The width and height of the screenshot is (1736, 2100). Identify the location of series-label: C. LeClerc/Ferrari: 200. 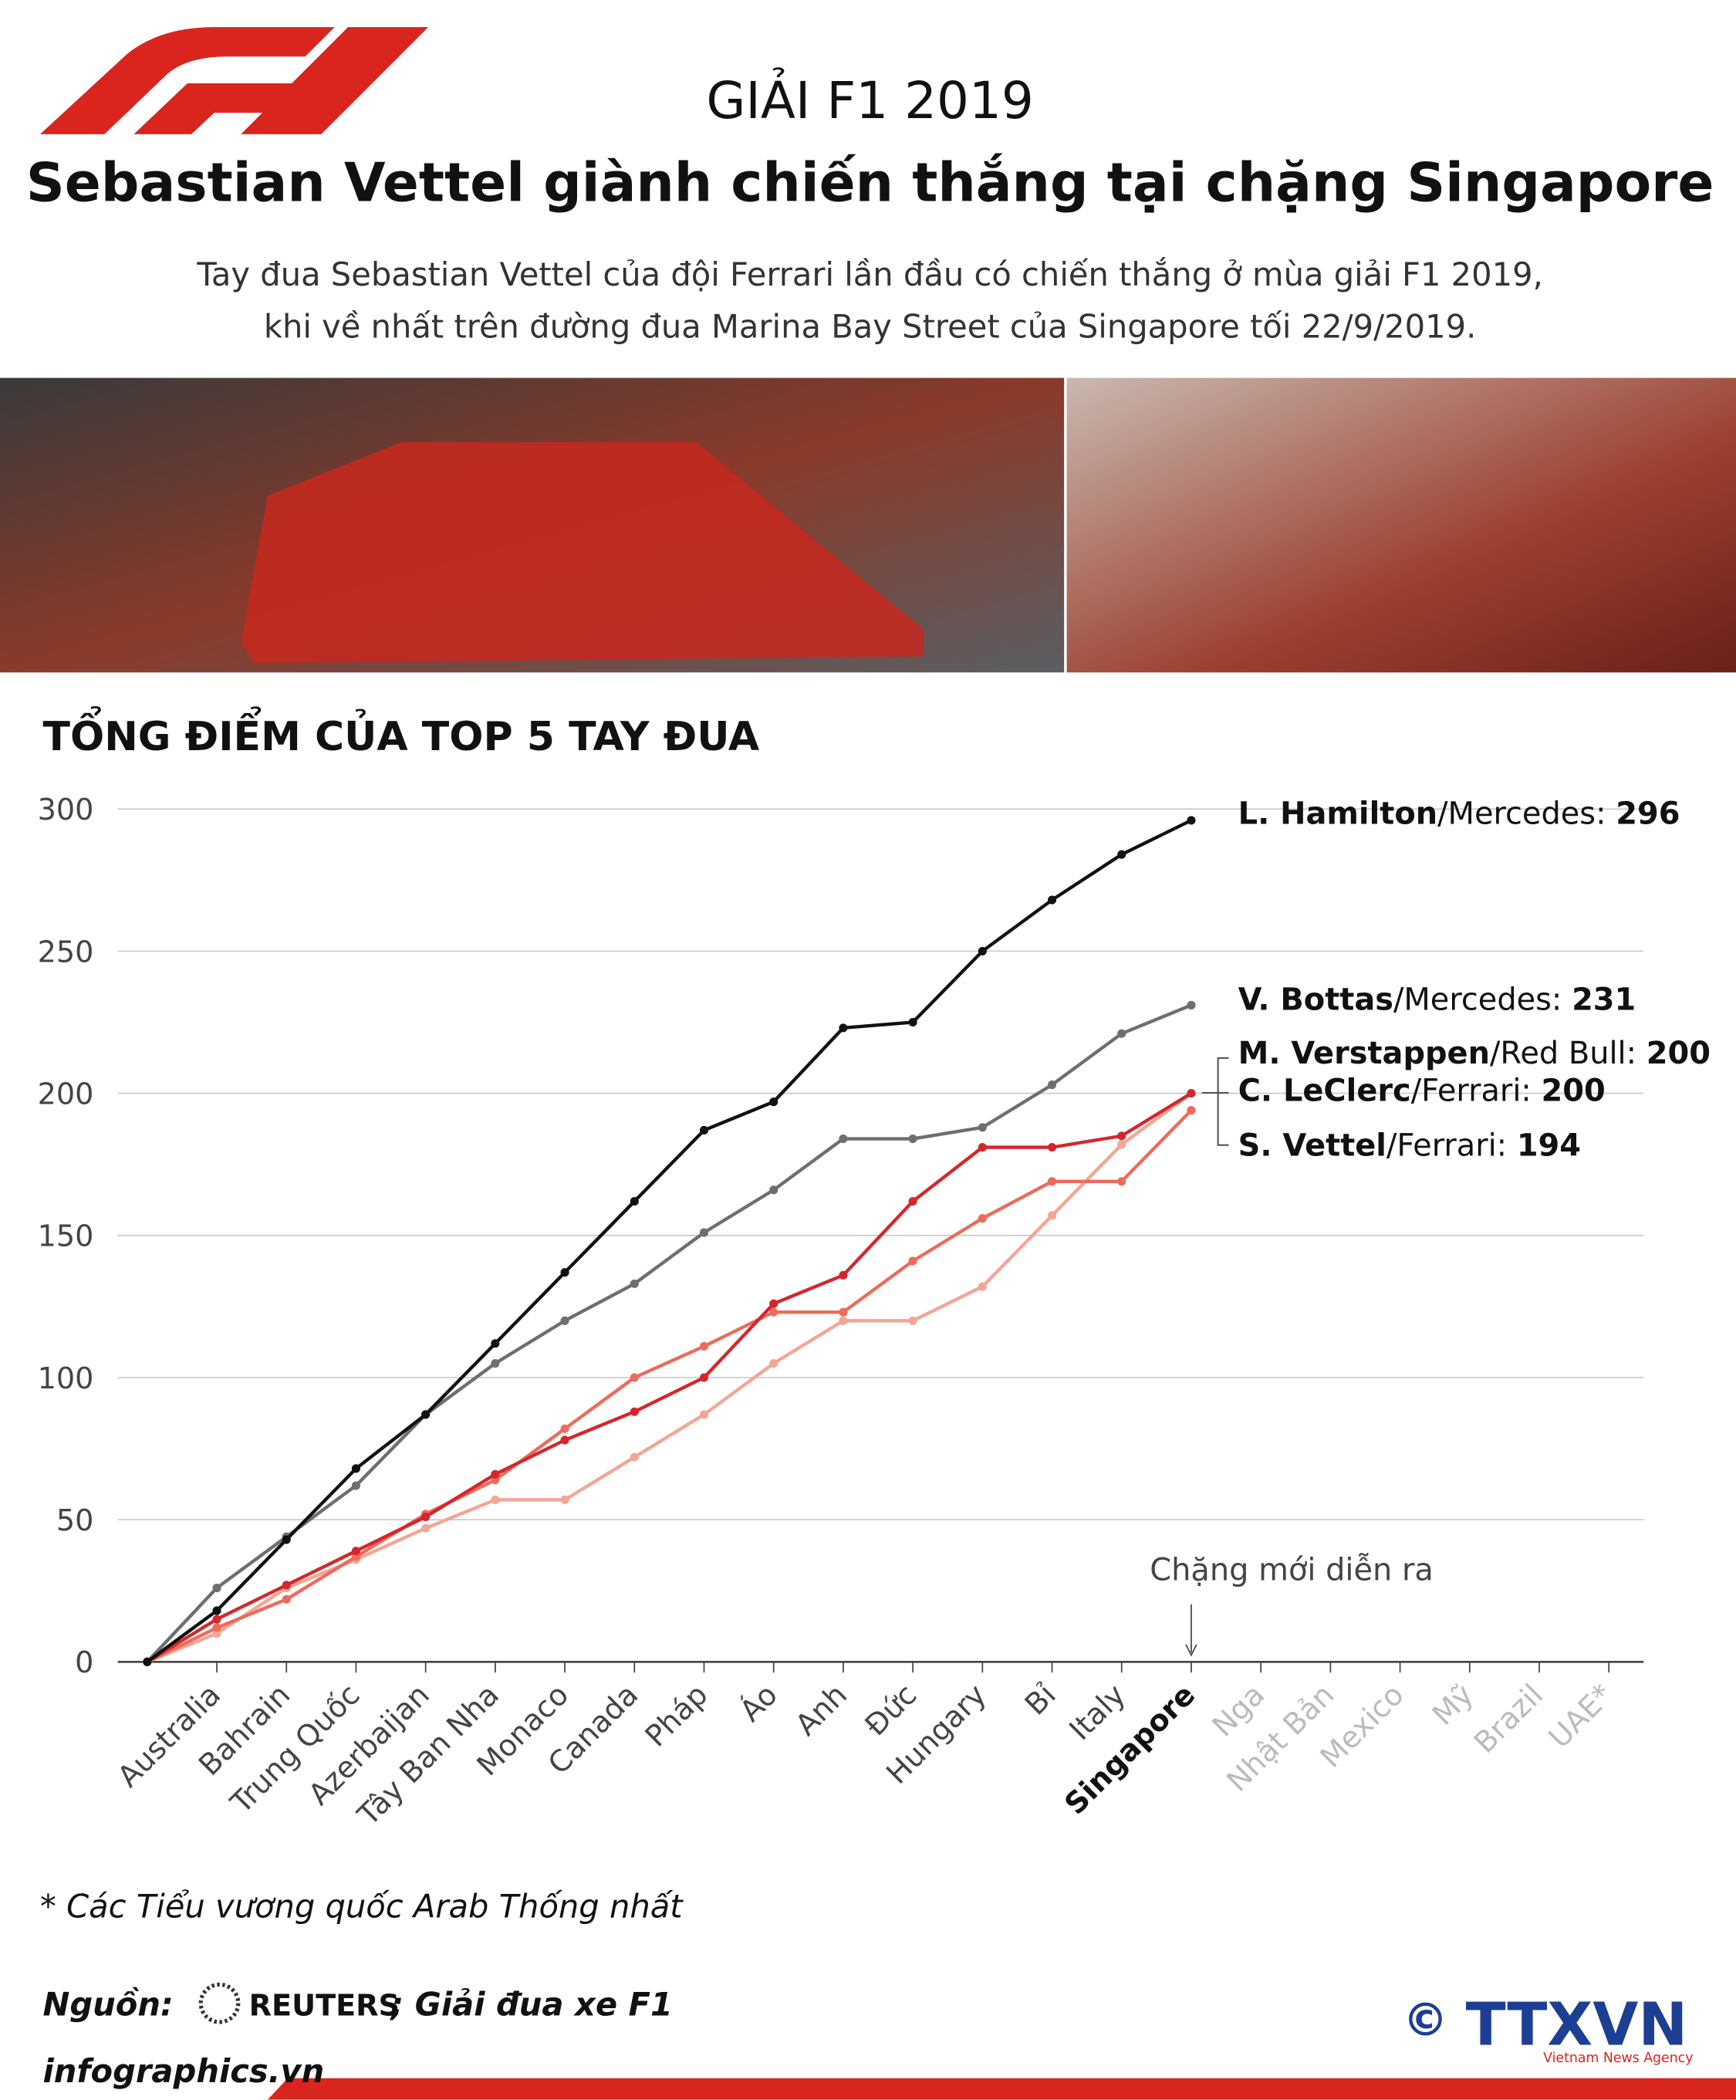
(1422, 1090).